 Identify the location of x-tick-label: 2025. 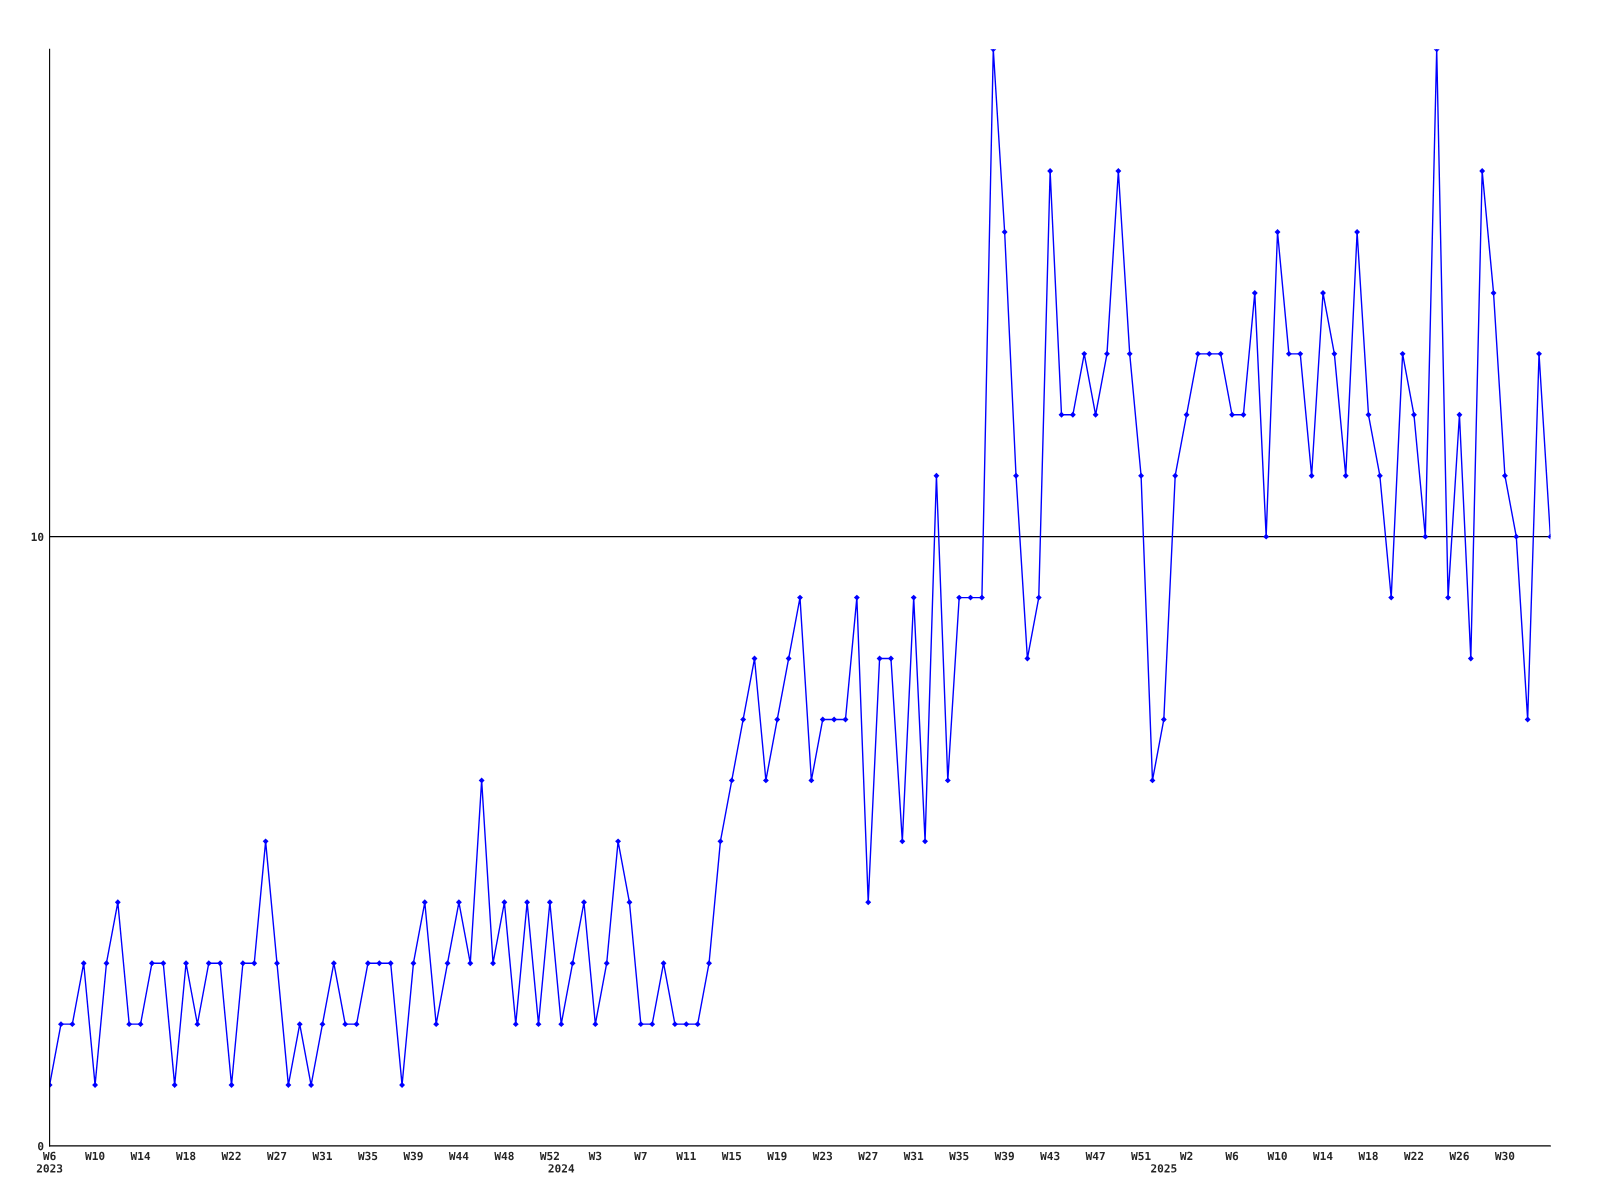
(1164, 1168).